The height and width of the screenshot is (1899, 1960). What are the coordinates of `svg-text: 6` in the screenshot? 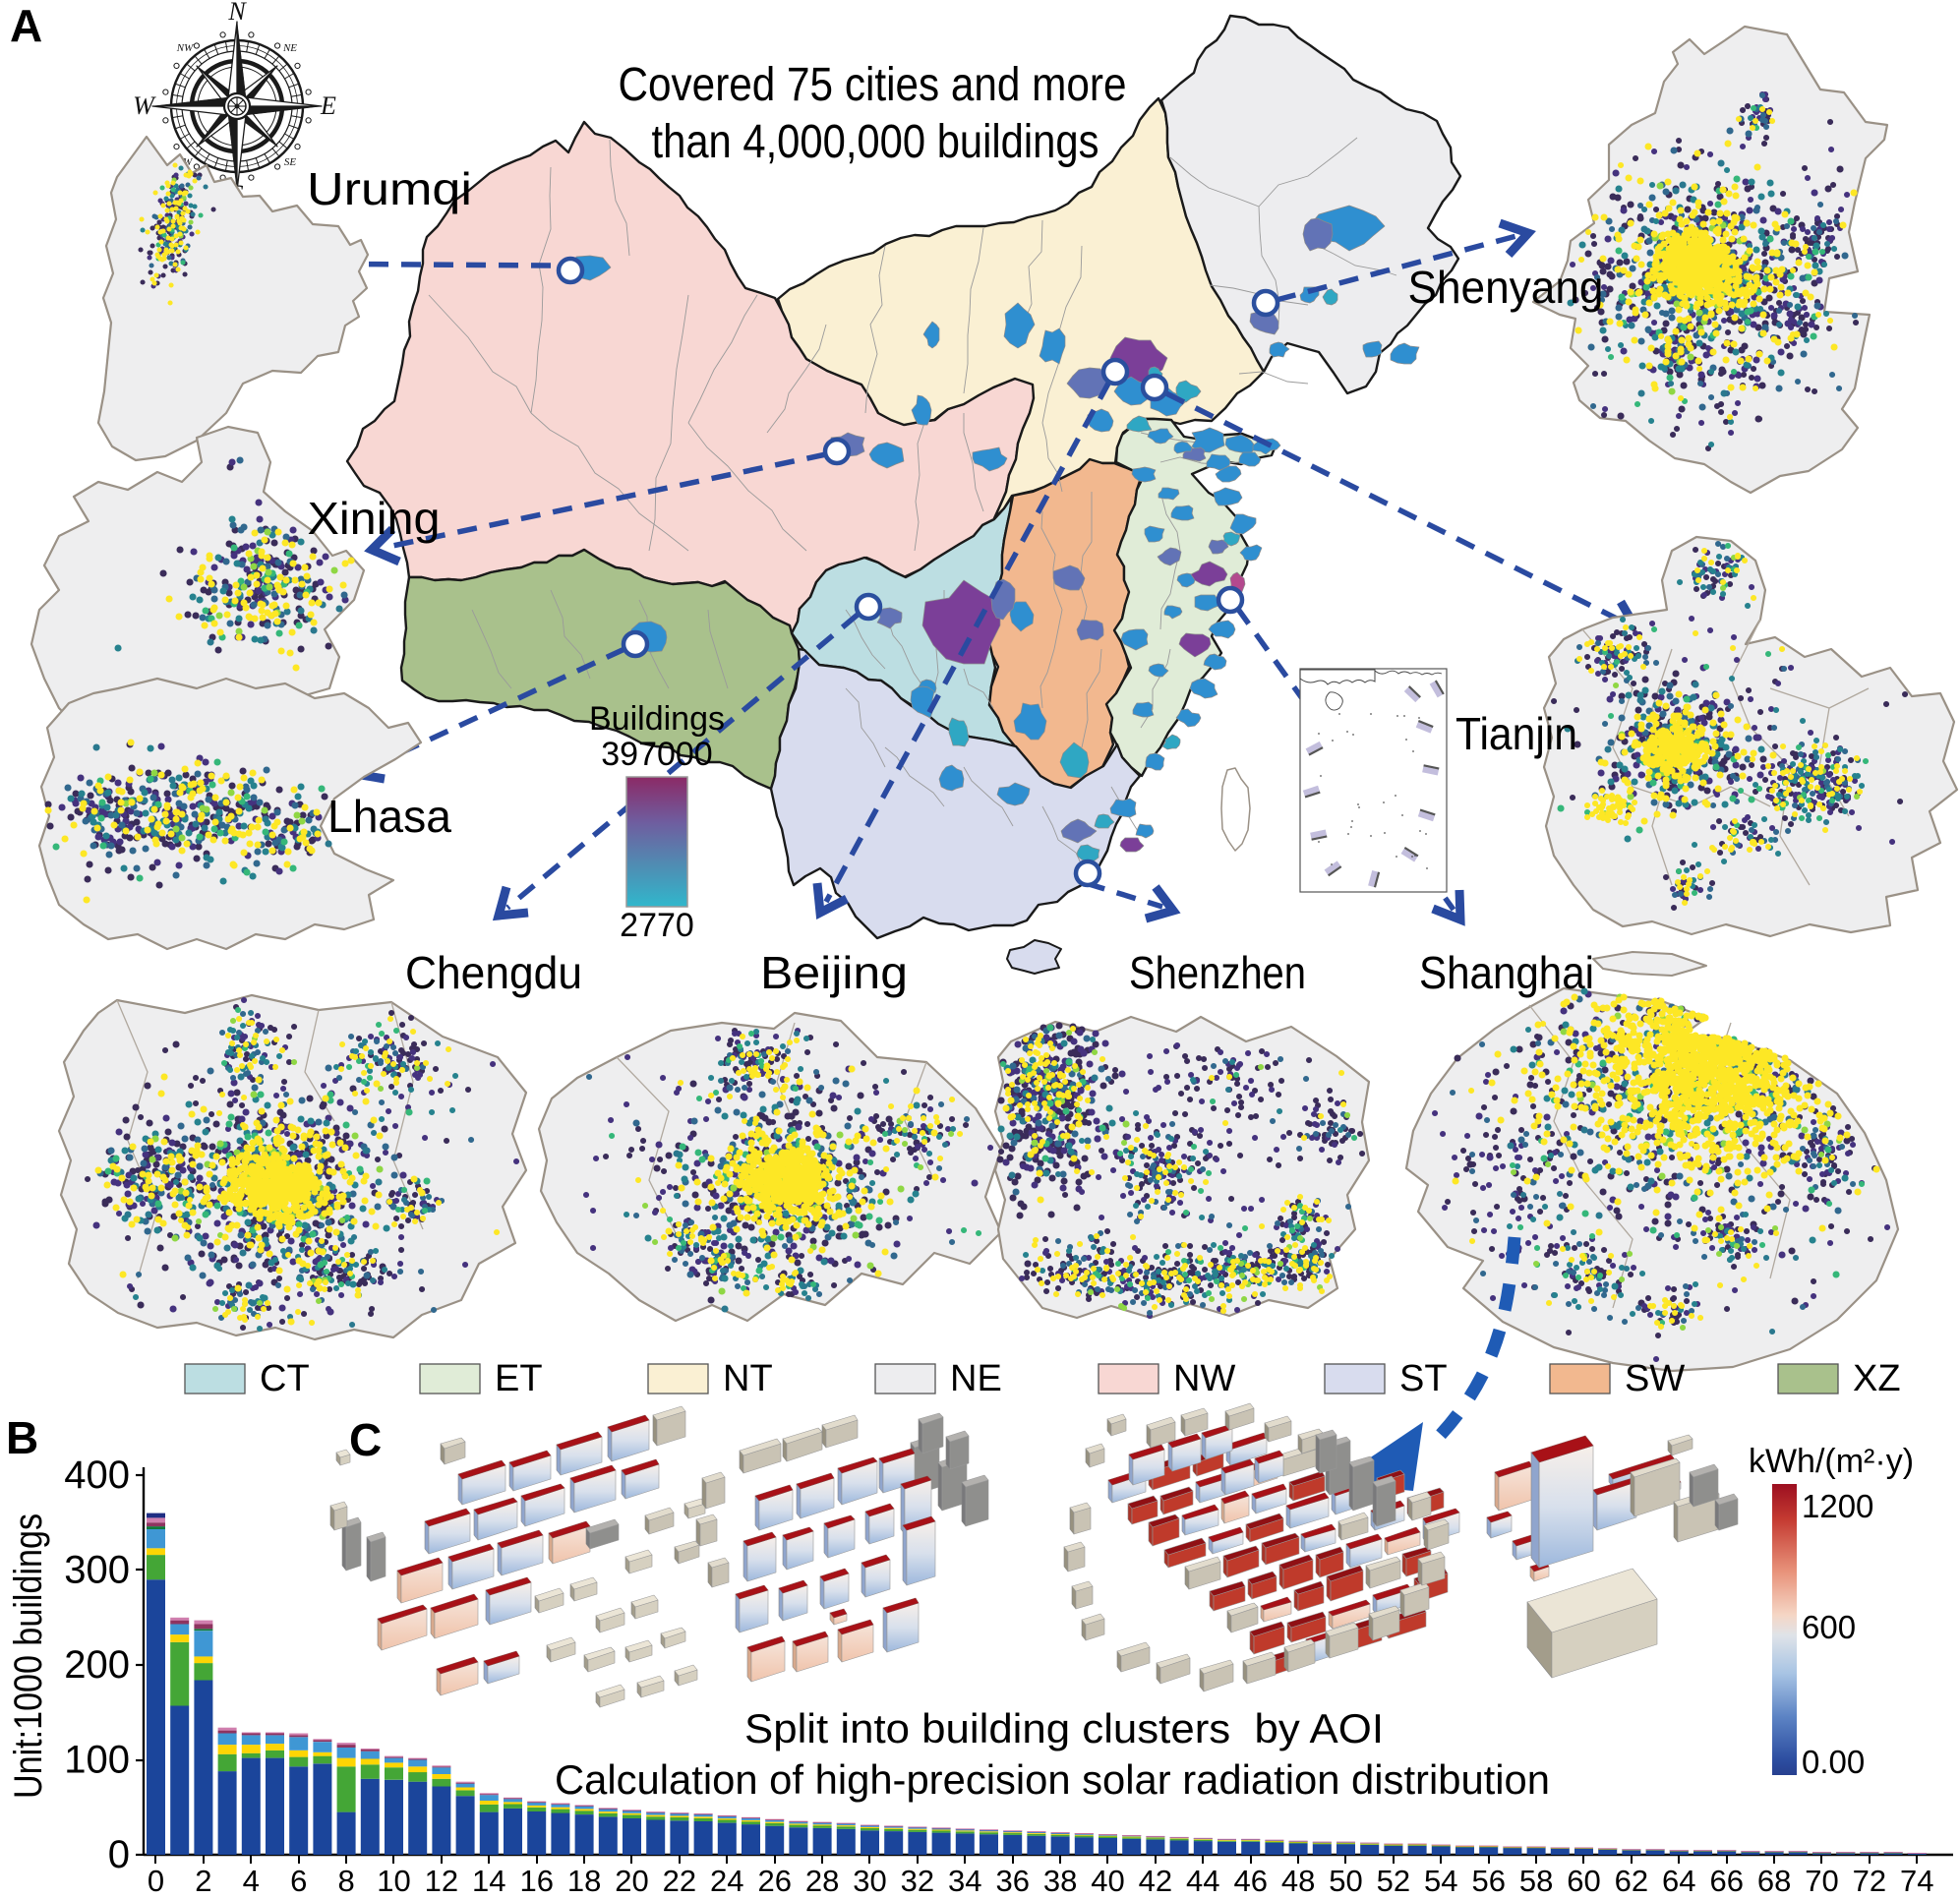 It's located at (299, 1881).